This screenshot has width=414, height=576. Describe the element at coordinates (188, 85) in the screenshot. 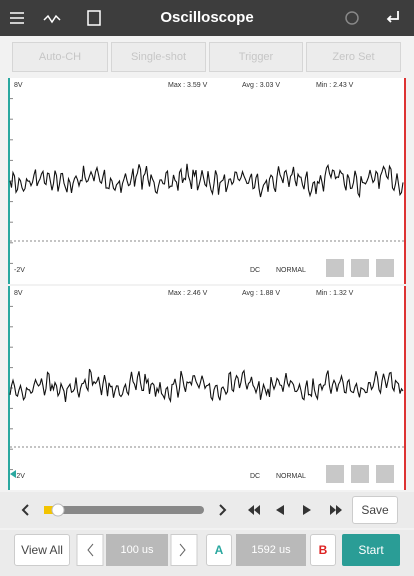

I see `stat-max: Max : 3.59 V` at that location.